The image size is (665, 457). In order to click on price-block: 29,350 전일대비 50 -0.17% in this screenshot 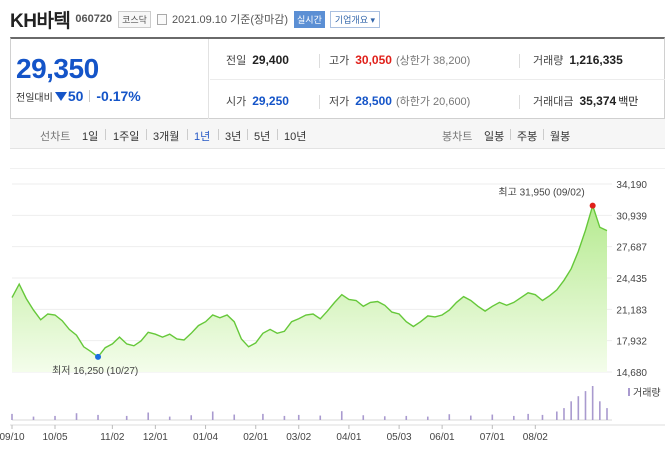, I will do `click(110, 79)`.